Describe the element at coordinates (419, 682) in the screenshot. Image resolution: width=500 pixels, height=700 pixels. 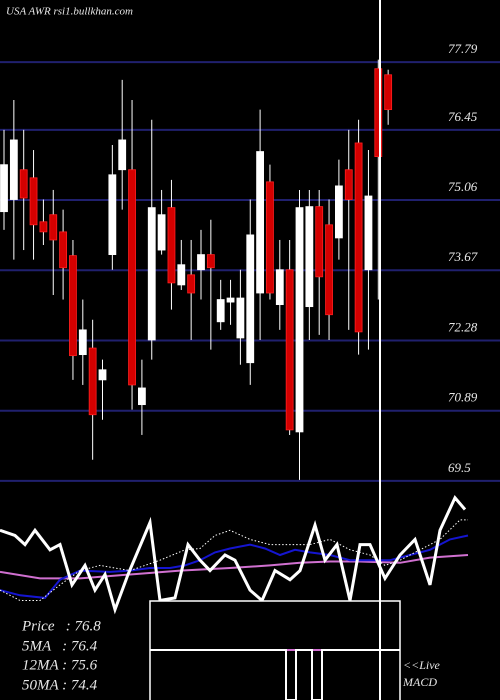
I see `annotation: MACD` at that location.